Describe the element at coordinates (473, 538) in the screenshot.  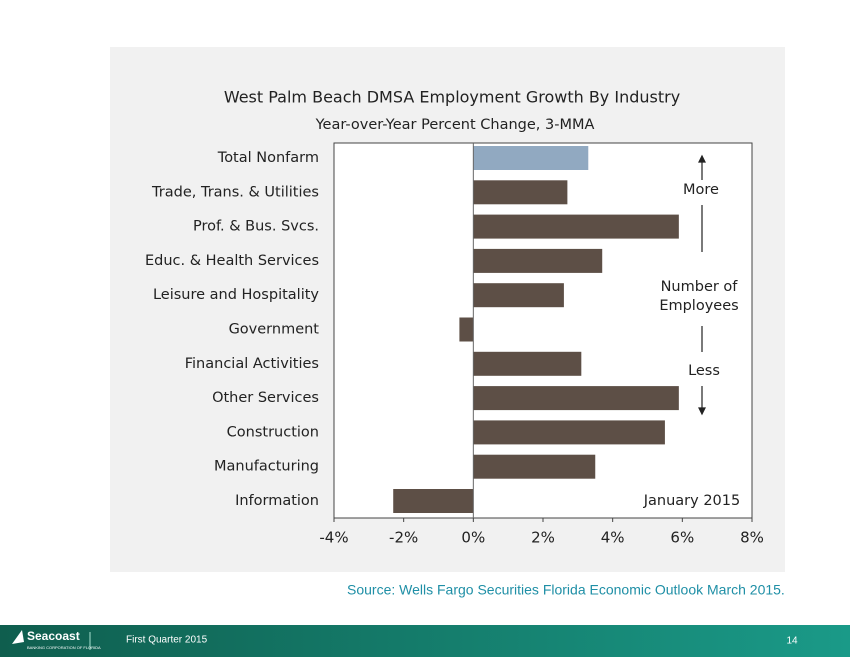
I see `x-tick-label: 0%` at that location.